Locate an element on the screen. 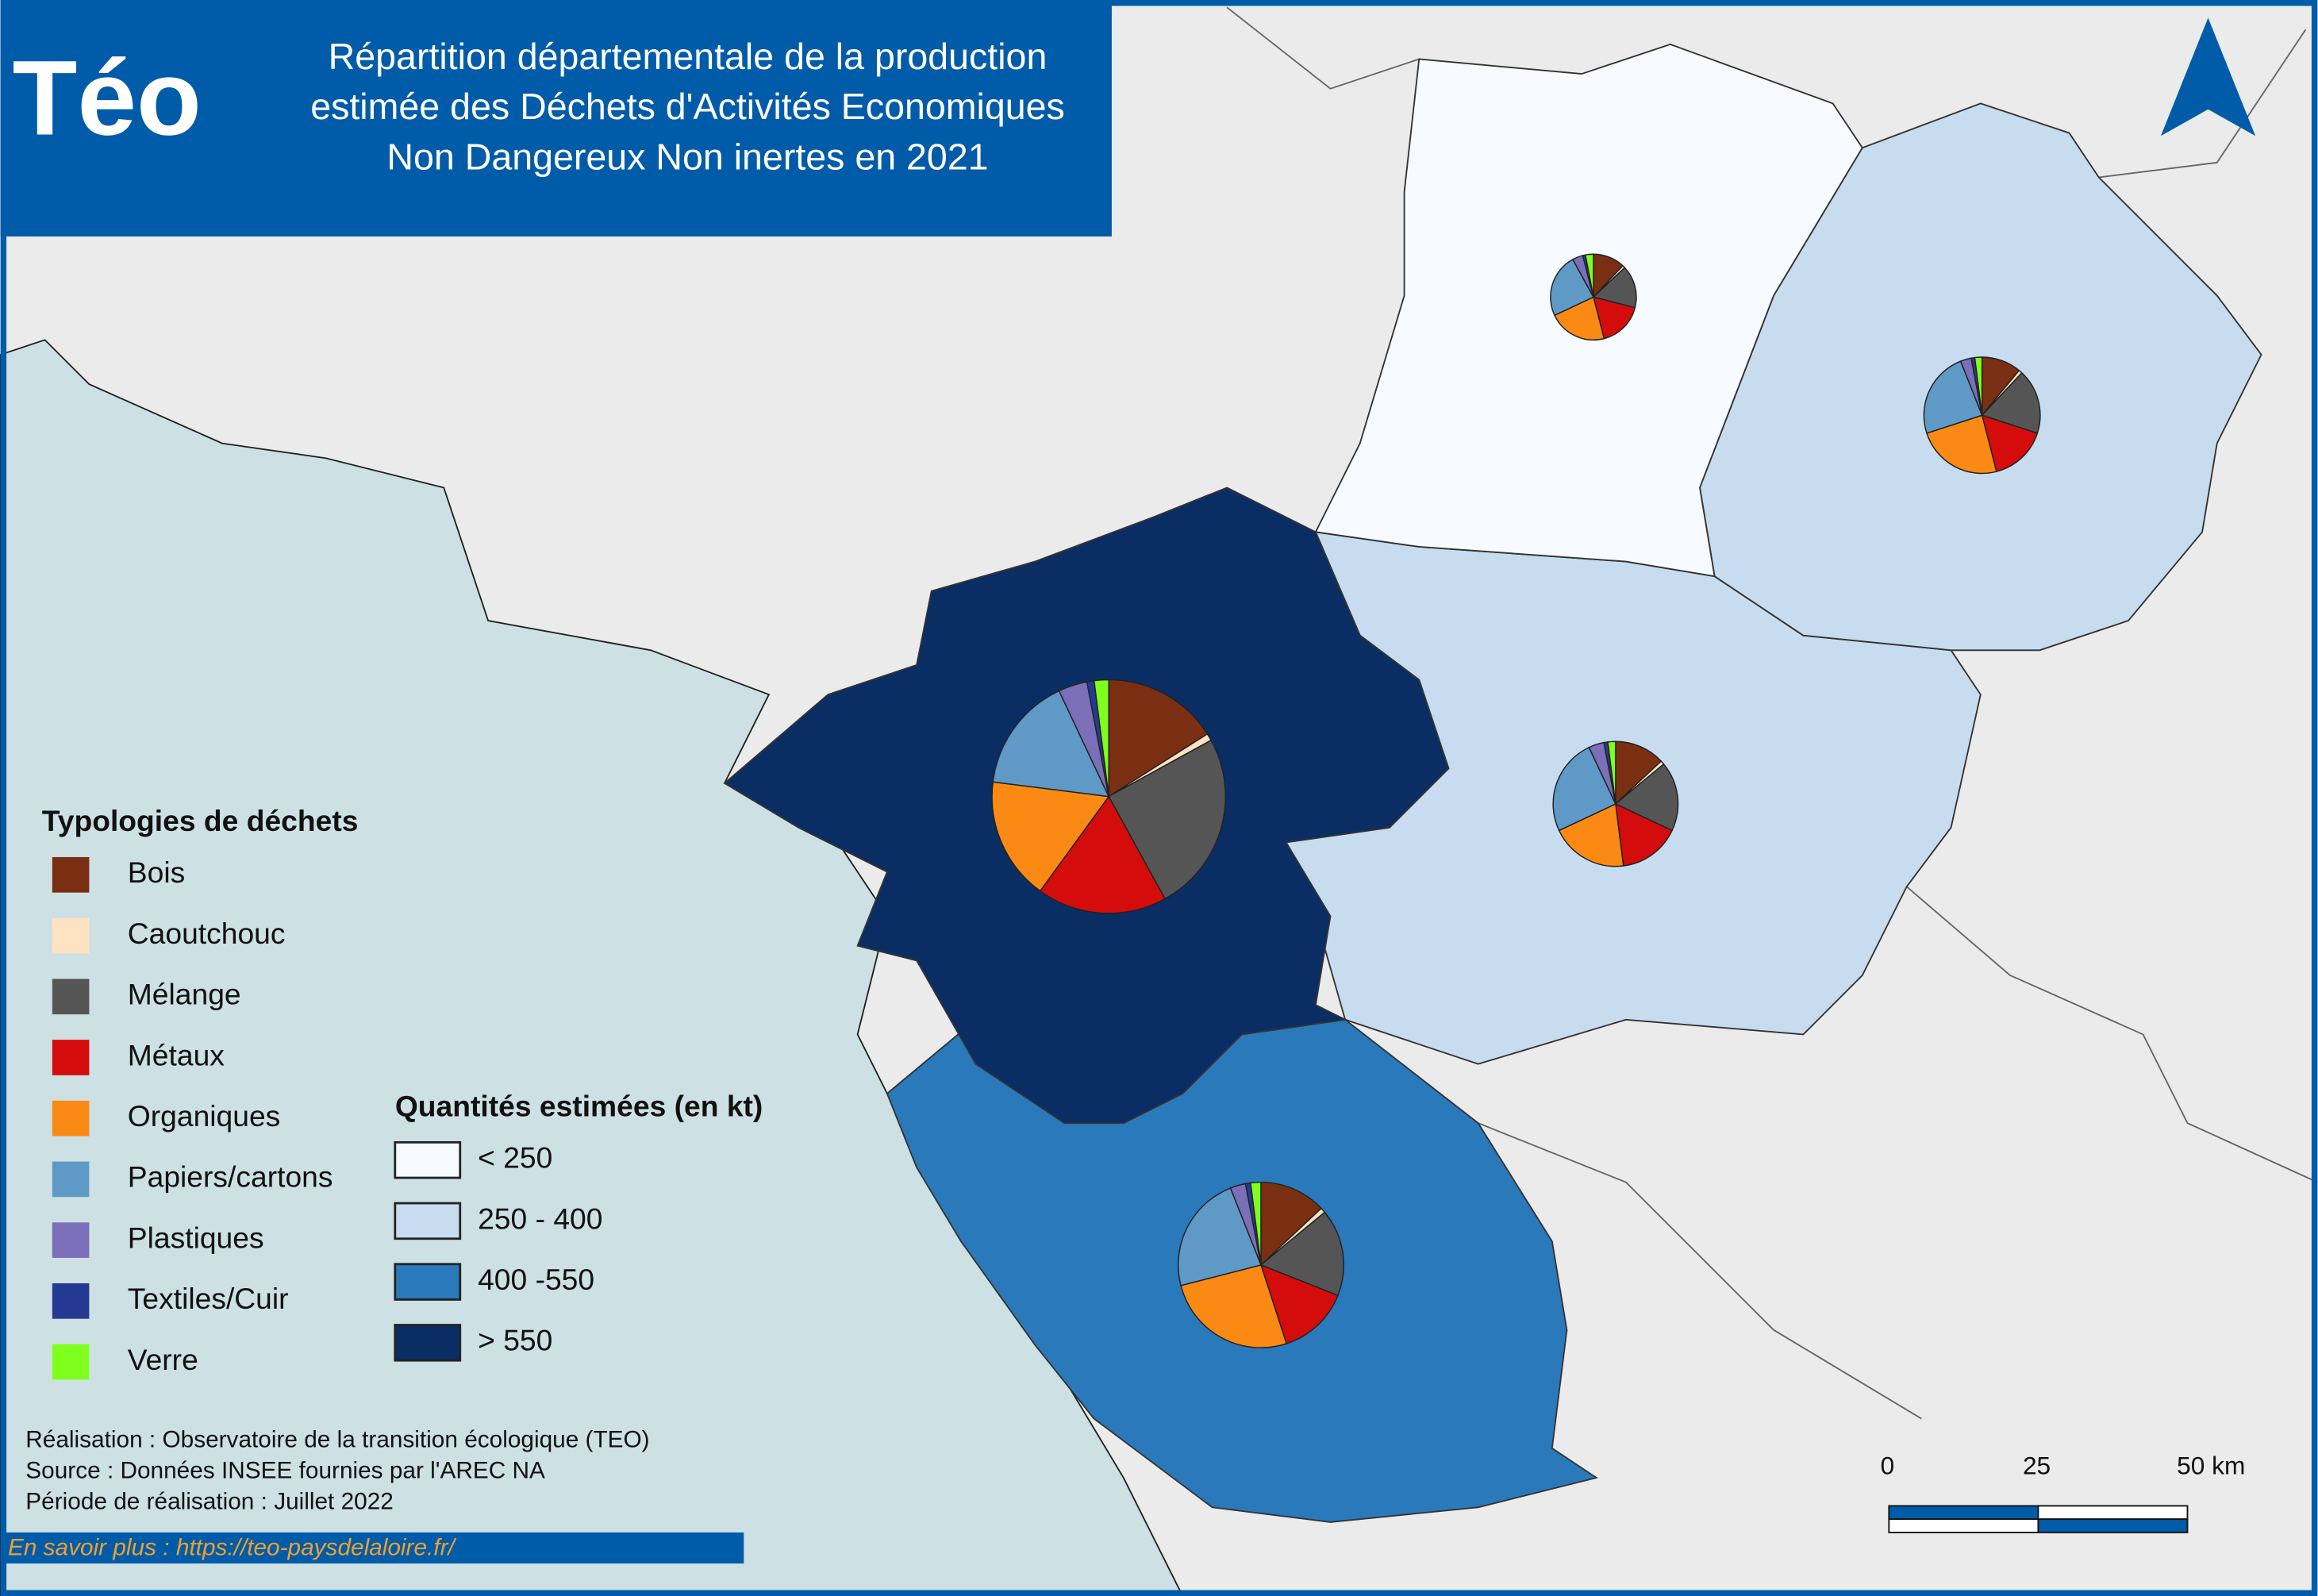 The image size is (2318, 1596). legend-title: Quantités estimées (en kt) is located at coordinates (579, 1105).